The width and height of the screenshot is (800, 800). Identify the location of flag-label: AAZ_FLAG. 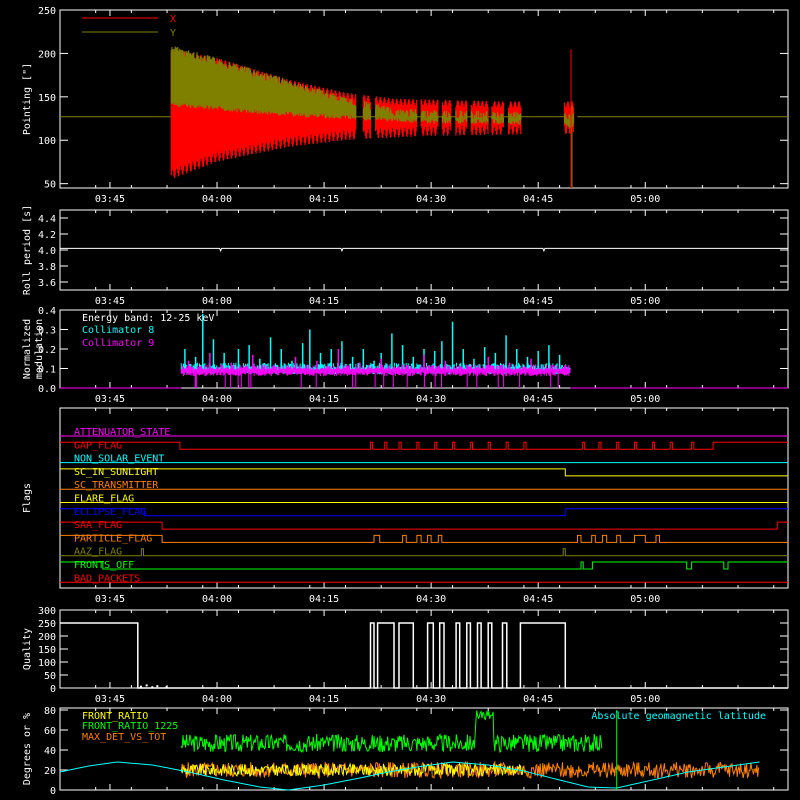
(98, 552).